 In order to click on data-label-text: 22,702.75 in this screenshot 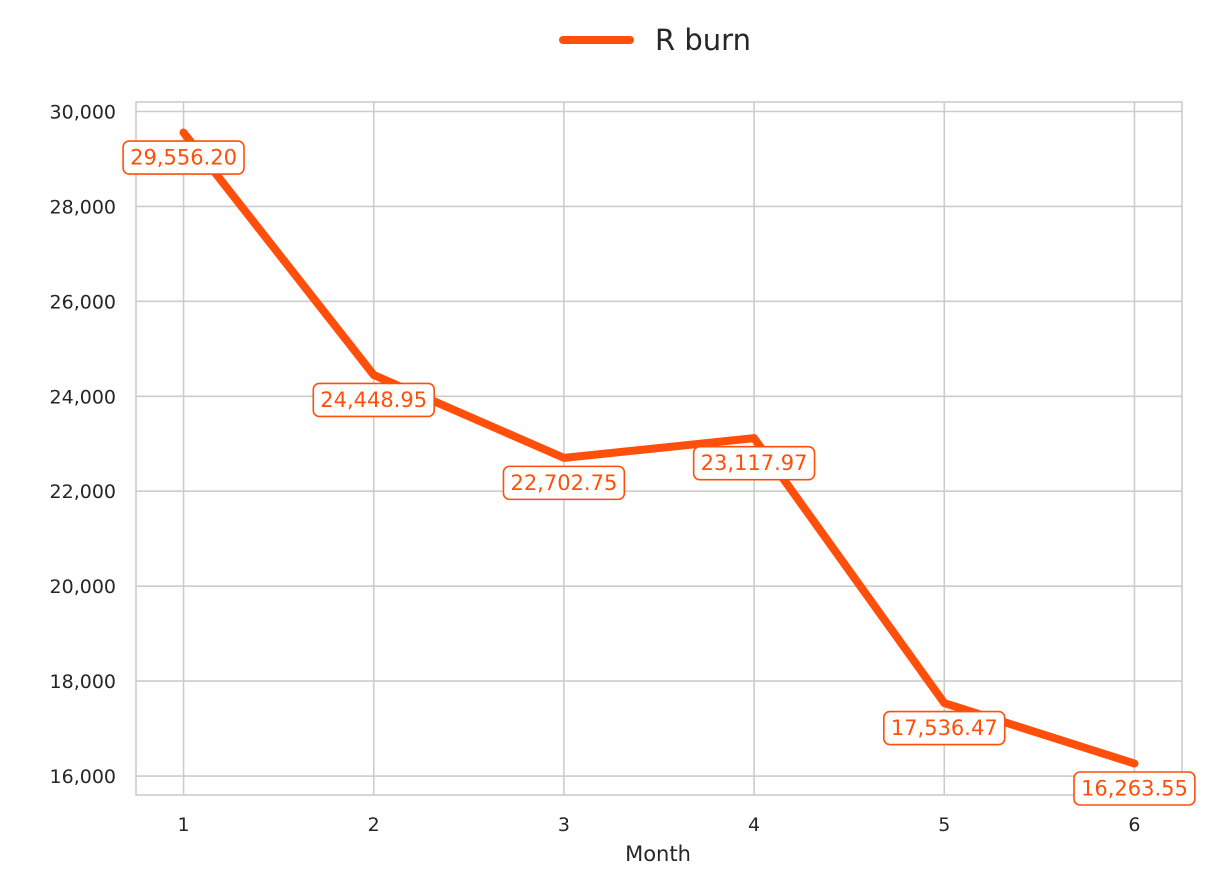, I will do `click(563, 483)`.